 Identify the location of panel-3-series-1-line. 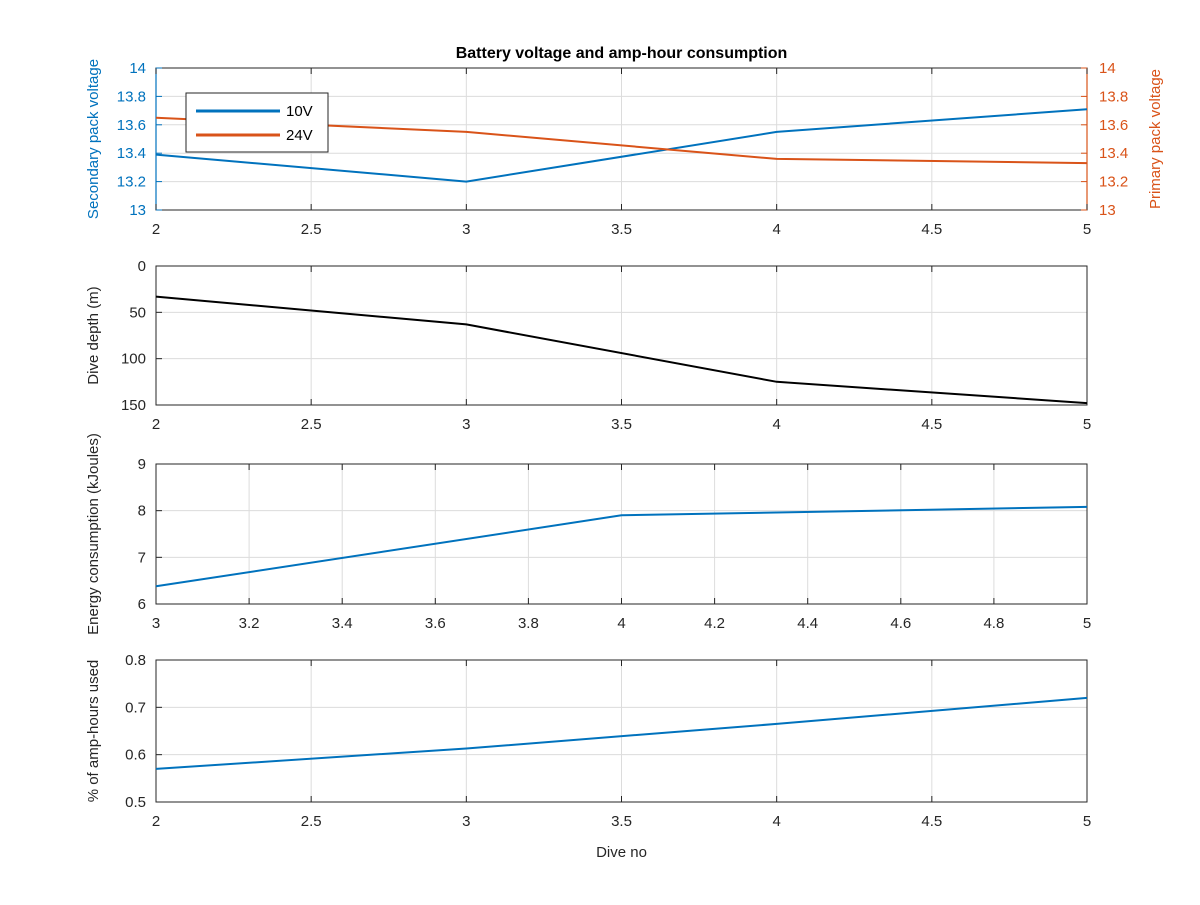
(621, 546).